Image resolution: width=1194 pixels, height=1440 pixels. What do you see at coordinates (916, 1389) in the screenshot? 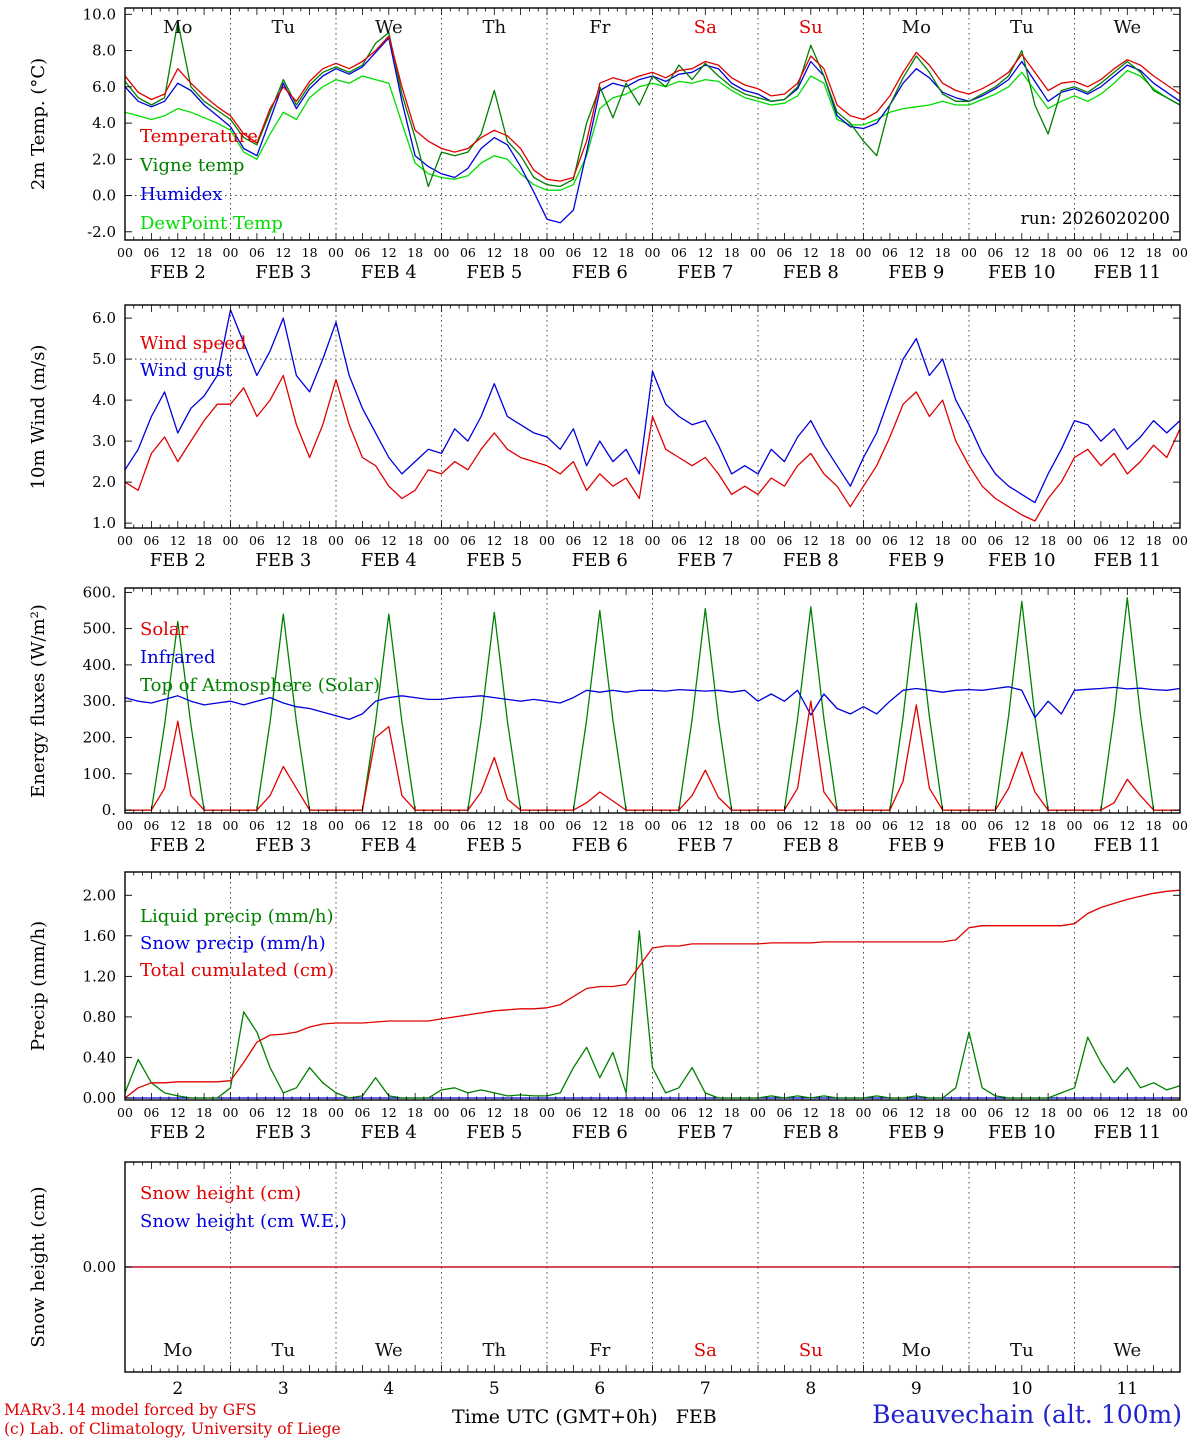
I see `day-number-label: 9` at bounding box center [916, 1389].